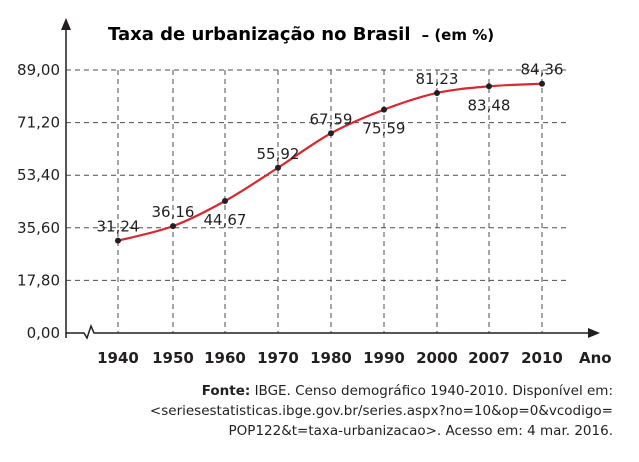 This screenshot has height=462, width=639. What do you see at coordinates (118, 227) in the screenshot?
I see `data-label: 31,24` at bounding box center [118, 227].